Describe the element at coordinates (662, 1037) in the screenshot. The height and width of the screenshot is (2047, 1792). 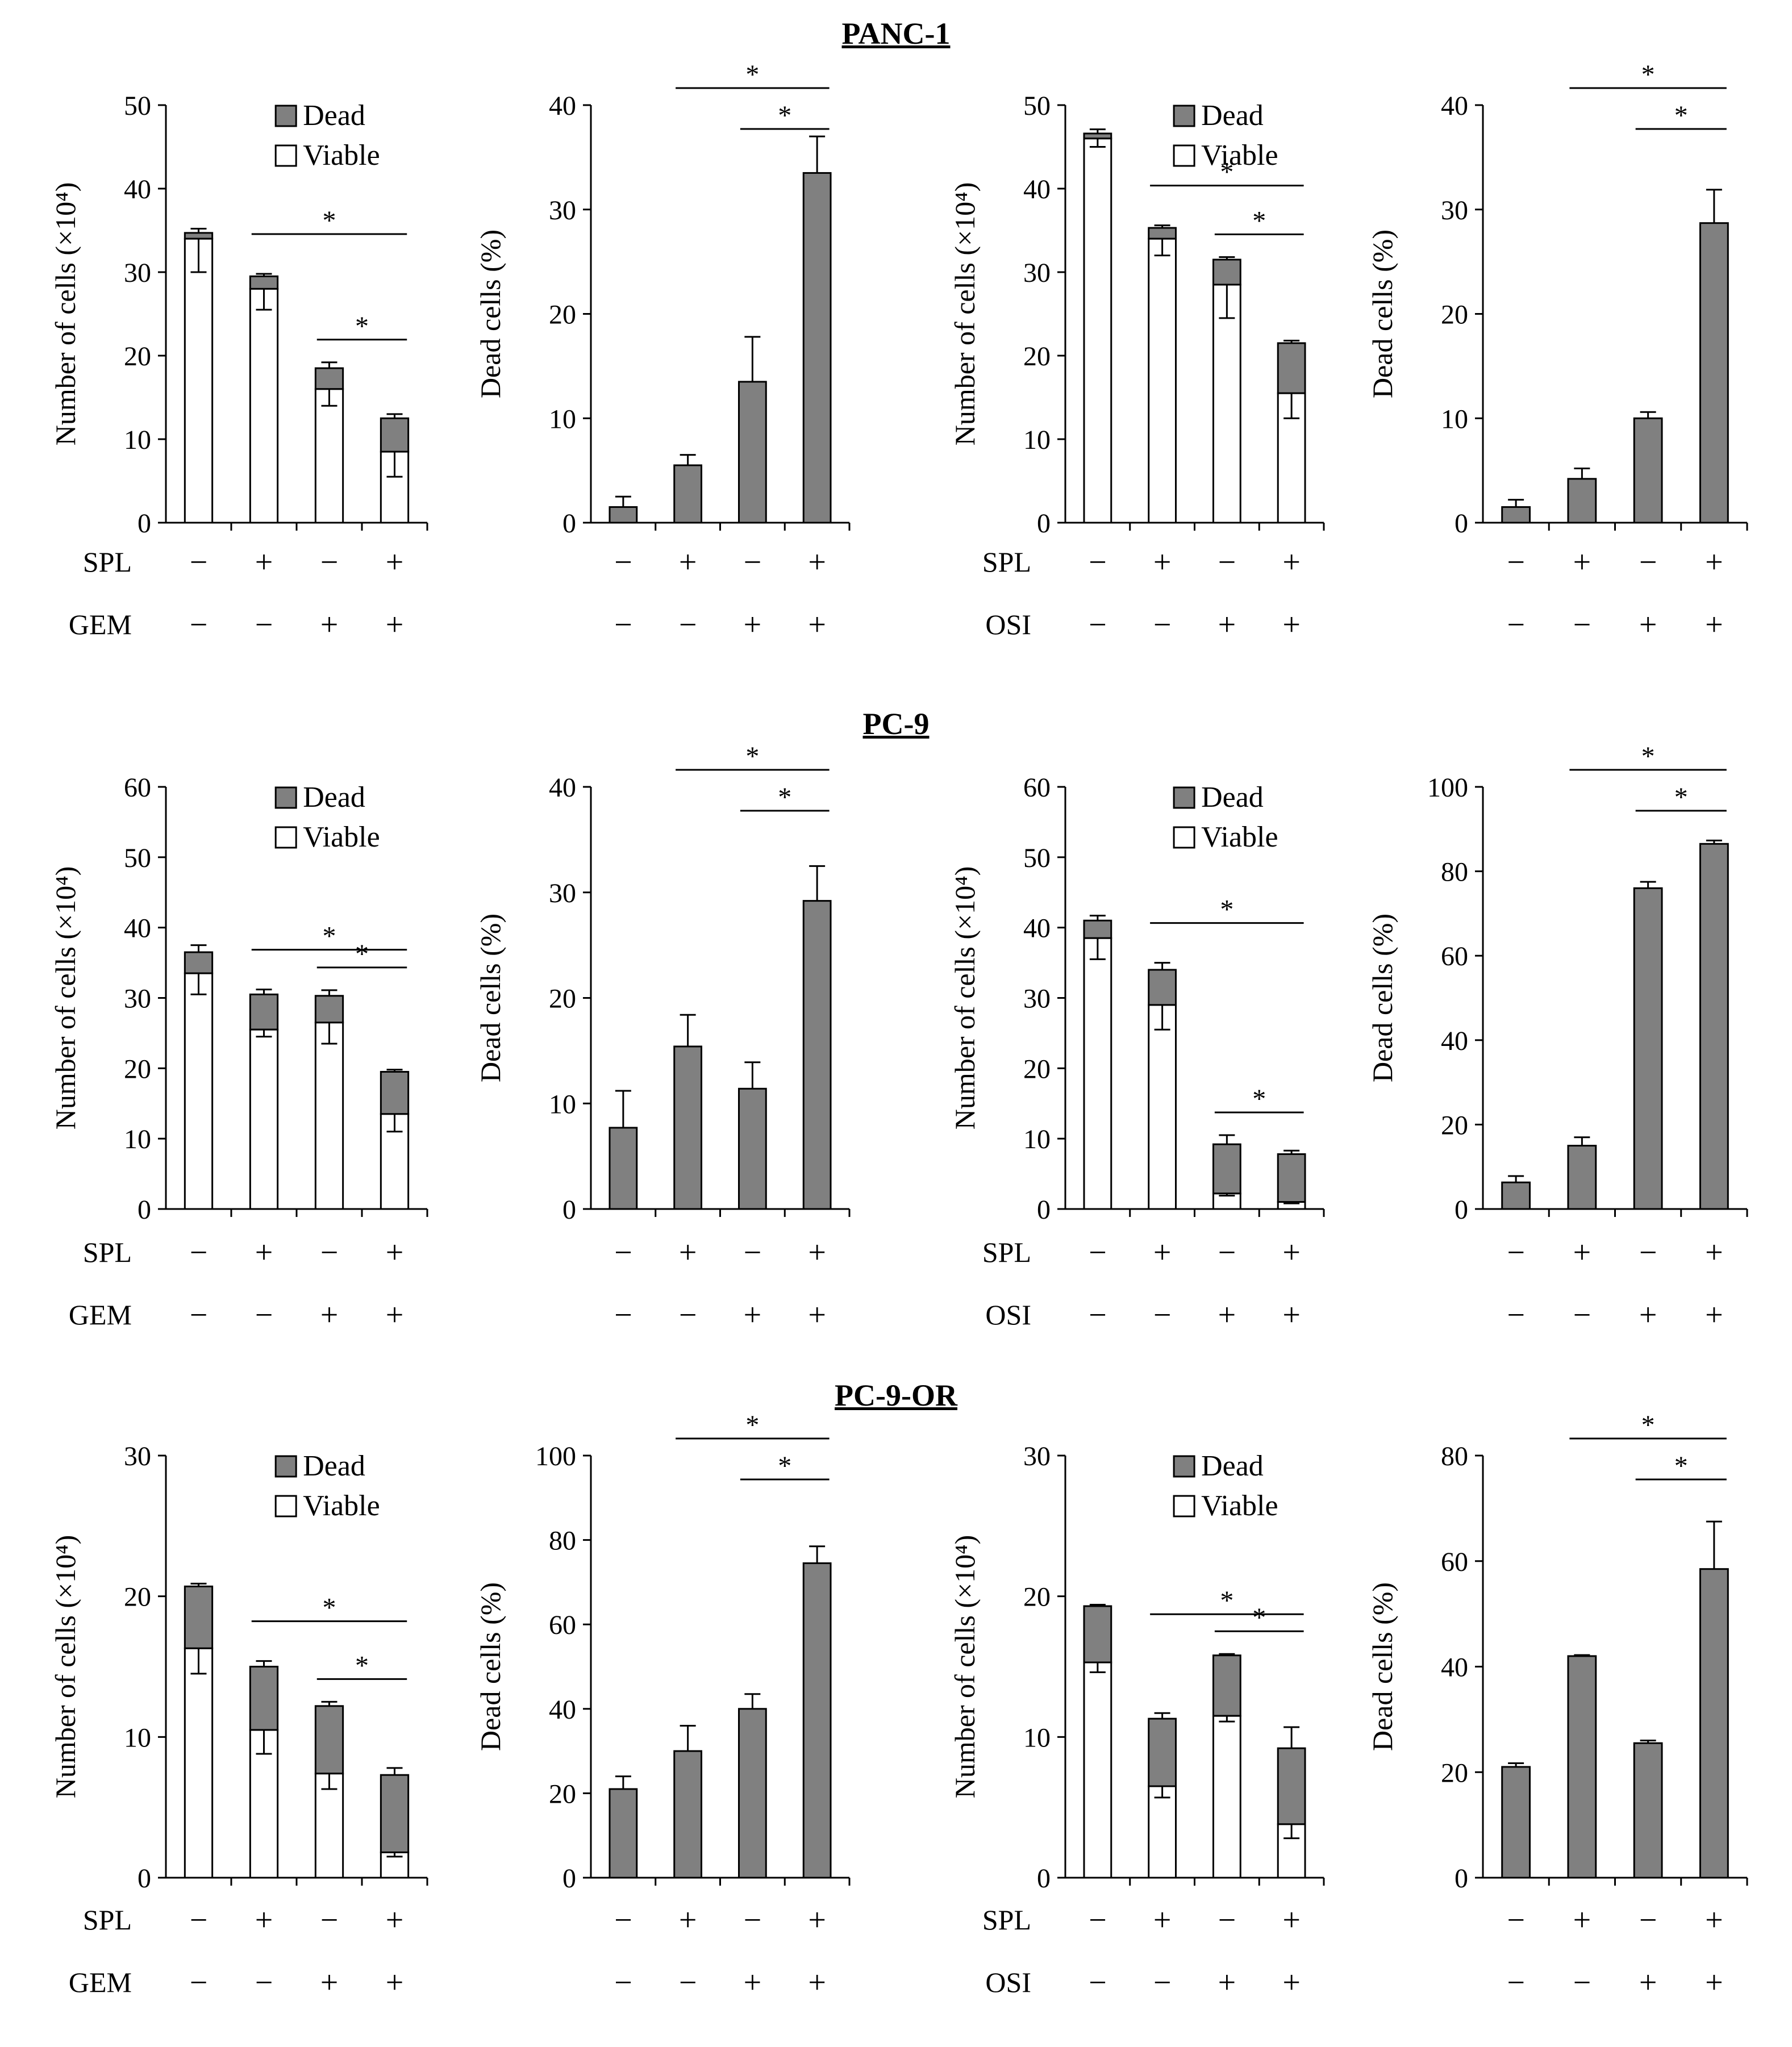
I see `chart-pc9-gem-dead: 0 10 20 30 40 Dead cells (%) * * − + − + − − + +` at that location.